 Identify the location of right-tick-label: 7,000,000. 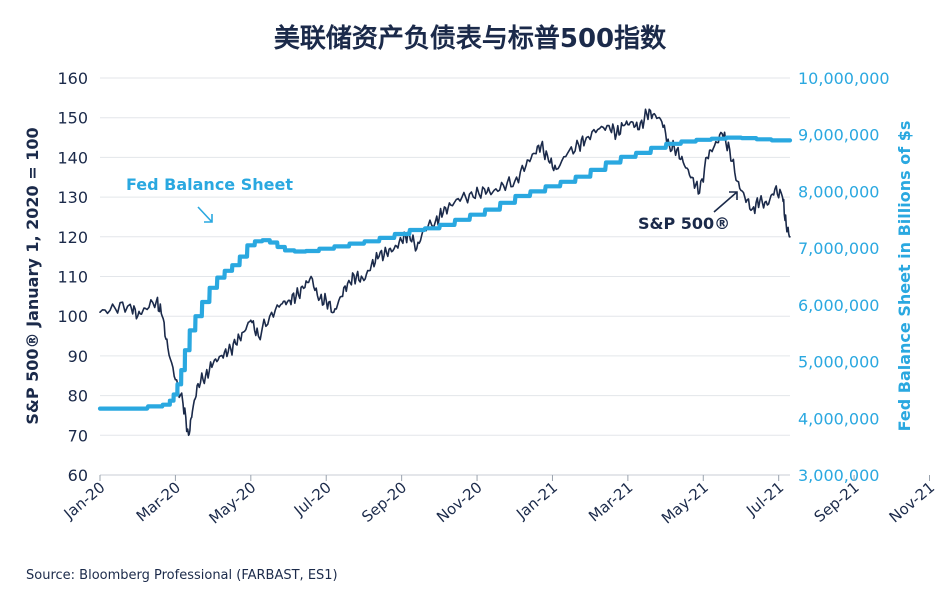
(838, 248).